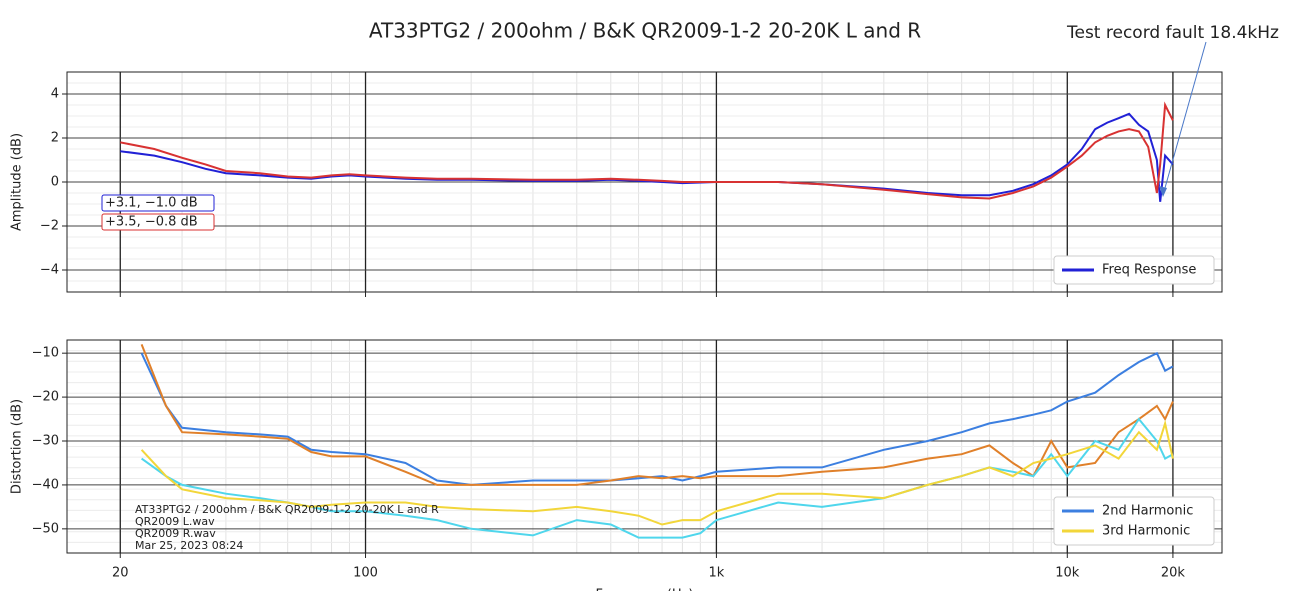 The width and height of the screenshot is (1311, 591). Describe the element at coordinates (175, 533) in the screenshot. I see `note-line: QR2009 R.wav` at that location.